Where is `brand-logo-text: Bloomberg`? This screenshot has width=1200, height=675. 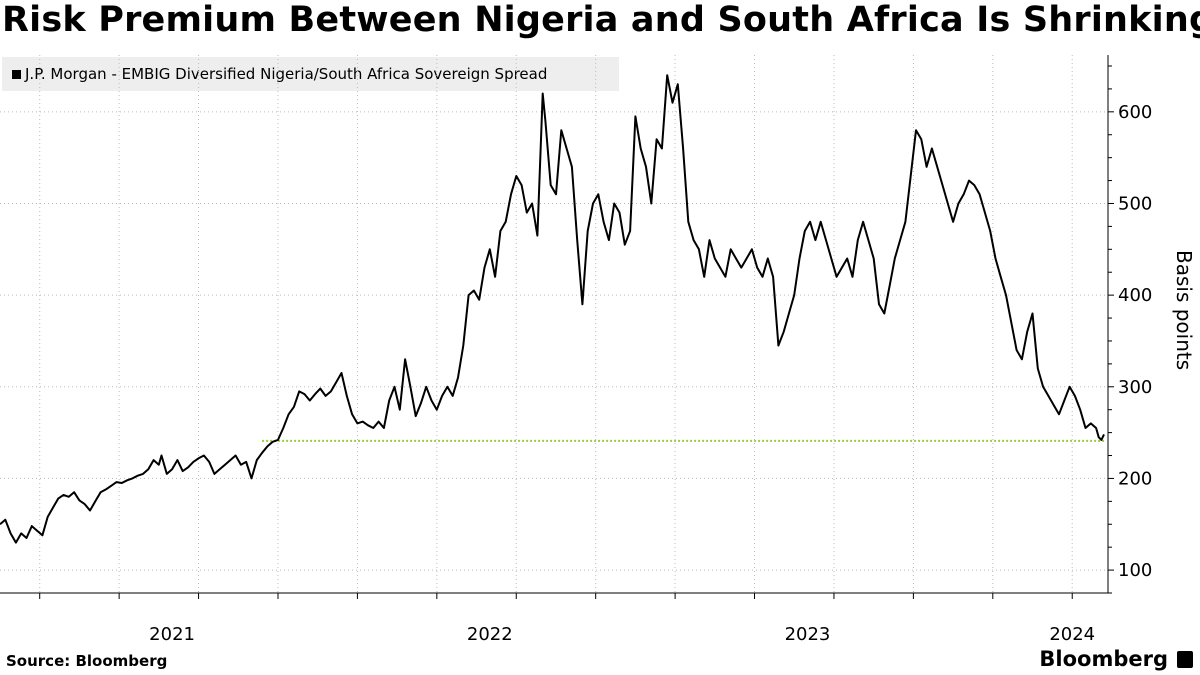
brand-logo-text: Bloomberg is located at coordinates (1103, 659).